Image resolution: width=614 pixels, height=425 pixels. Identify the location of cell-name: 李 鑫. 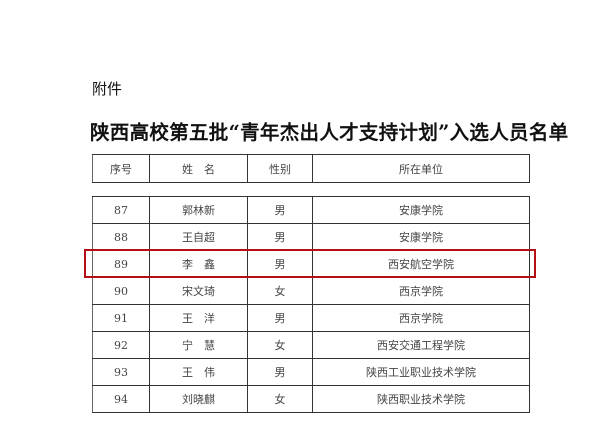
(198, 264).